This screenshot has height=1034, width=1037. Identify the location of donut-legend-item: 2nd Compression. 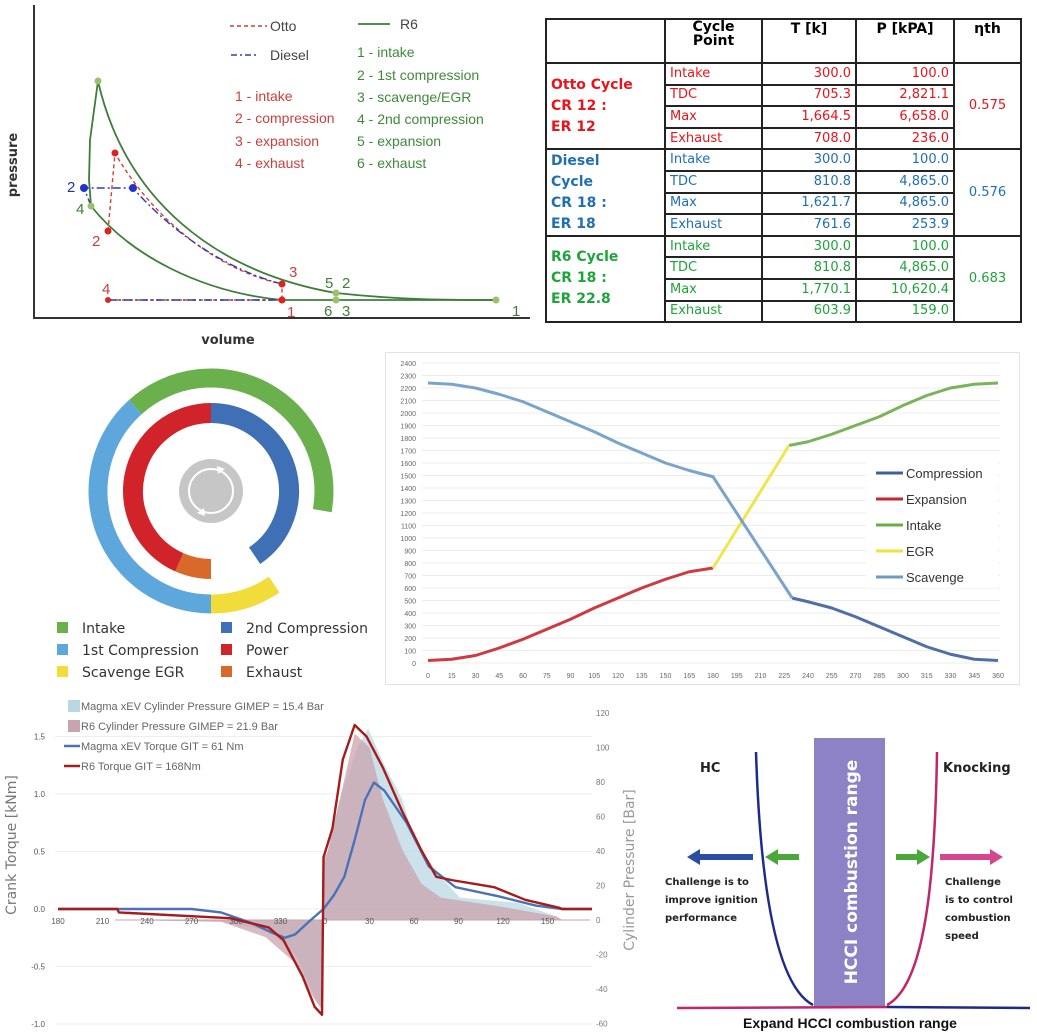
(294, 629).